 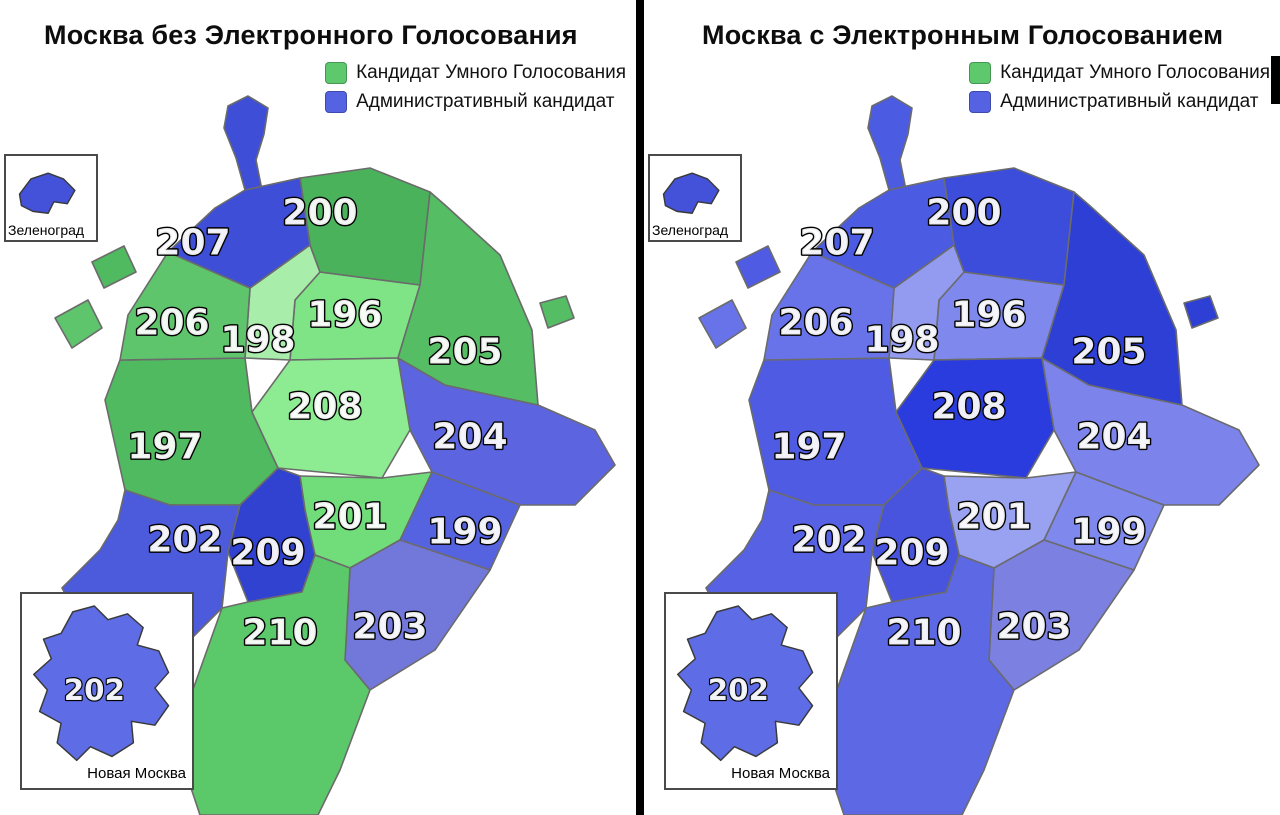 What do you see at coordinates (640, 407) in the screenshot?
I see `panel-divider` at bounding box center [640, 407].